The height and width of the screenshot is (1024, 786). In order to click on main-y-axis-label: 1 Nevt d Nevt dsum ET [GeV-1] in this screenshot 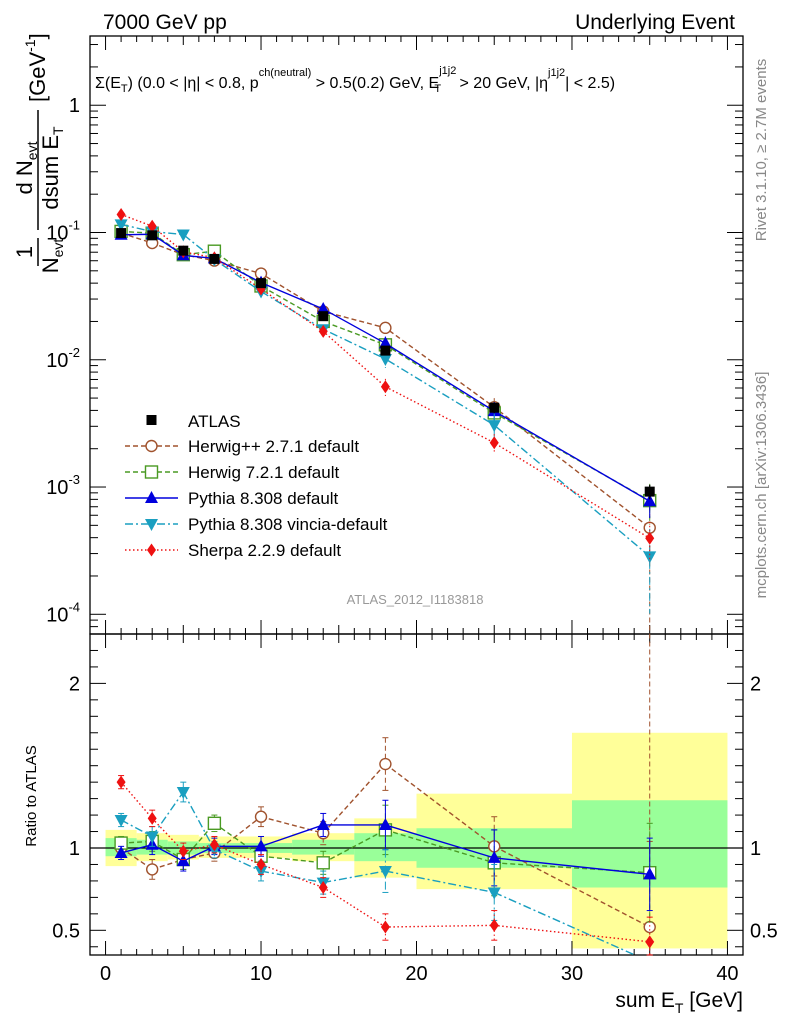, I will do `click(39, 153)`.